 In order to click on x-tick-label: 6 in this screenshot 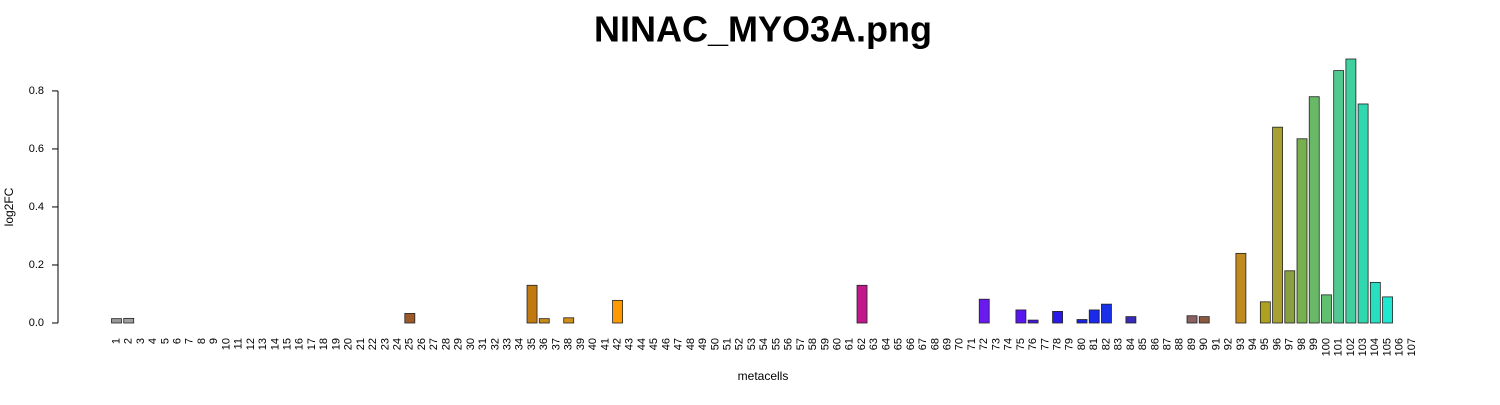, I will do `click(178, 341)`.